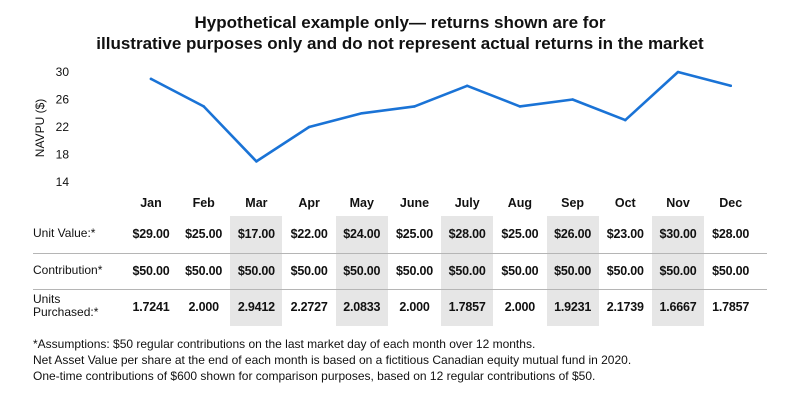 Image resolution: width=800 pixels, height=400 pixels. What do you see at coordinates (520, 106) in the screenshot?
I see `data-point-aug` at bounding box center [520, 106].